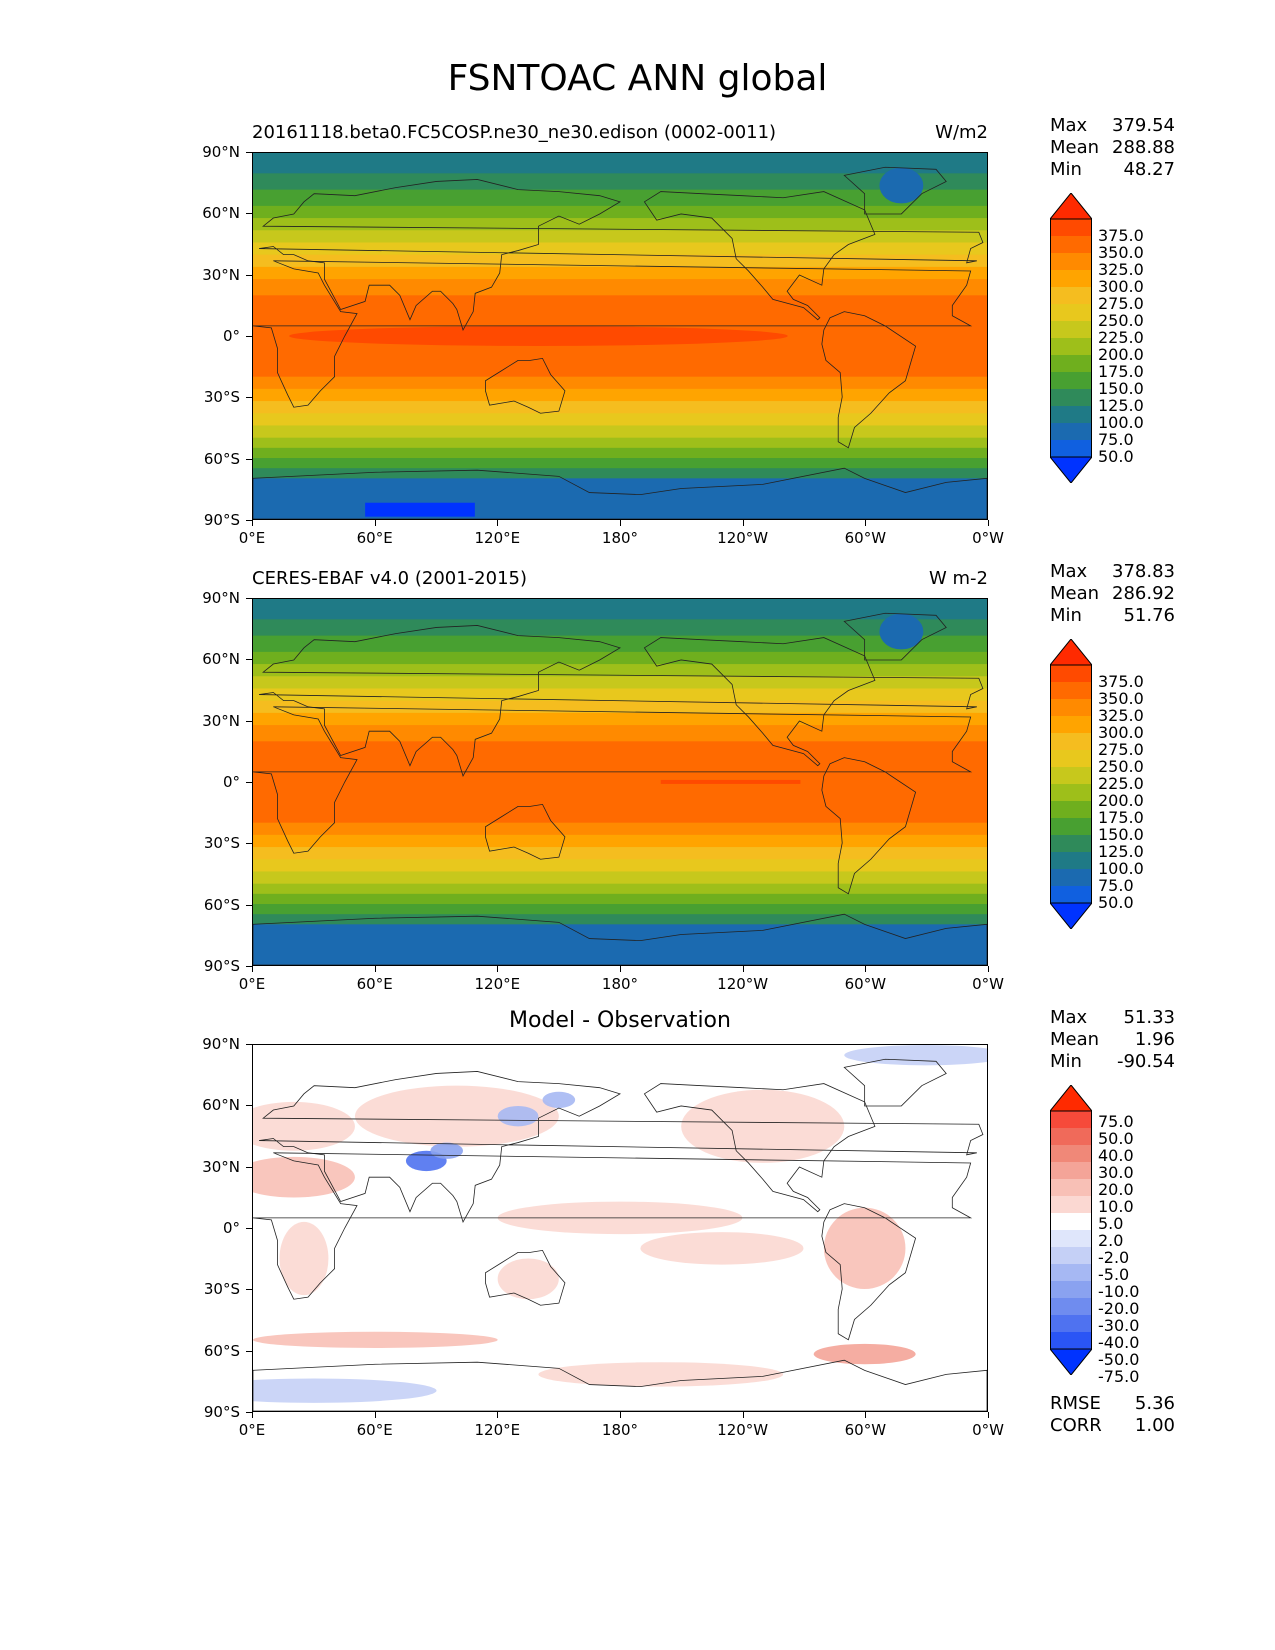  I want to click on colorbar-label: -30.0, so click(1119, 1326).